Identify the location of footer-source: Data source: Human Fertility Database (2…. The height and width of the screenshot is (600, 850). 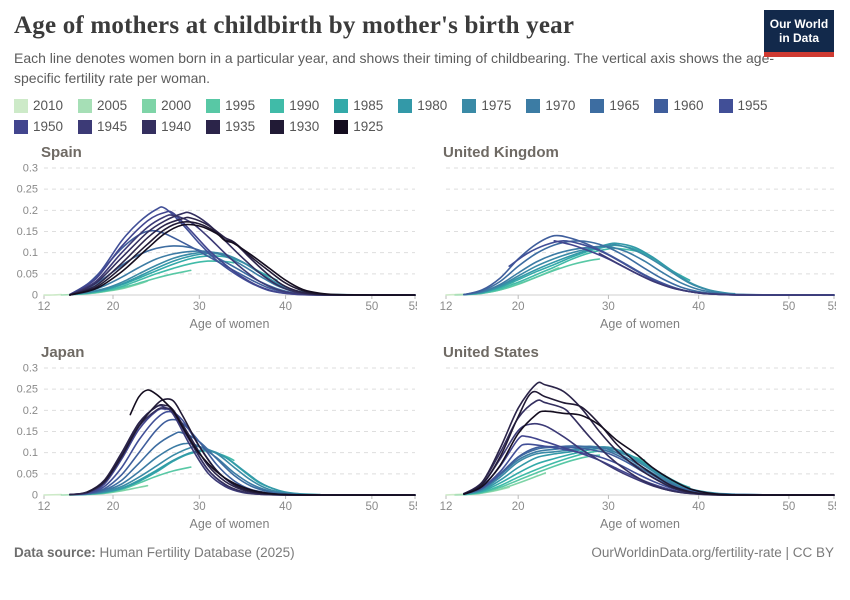
(154, 552).